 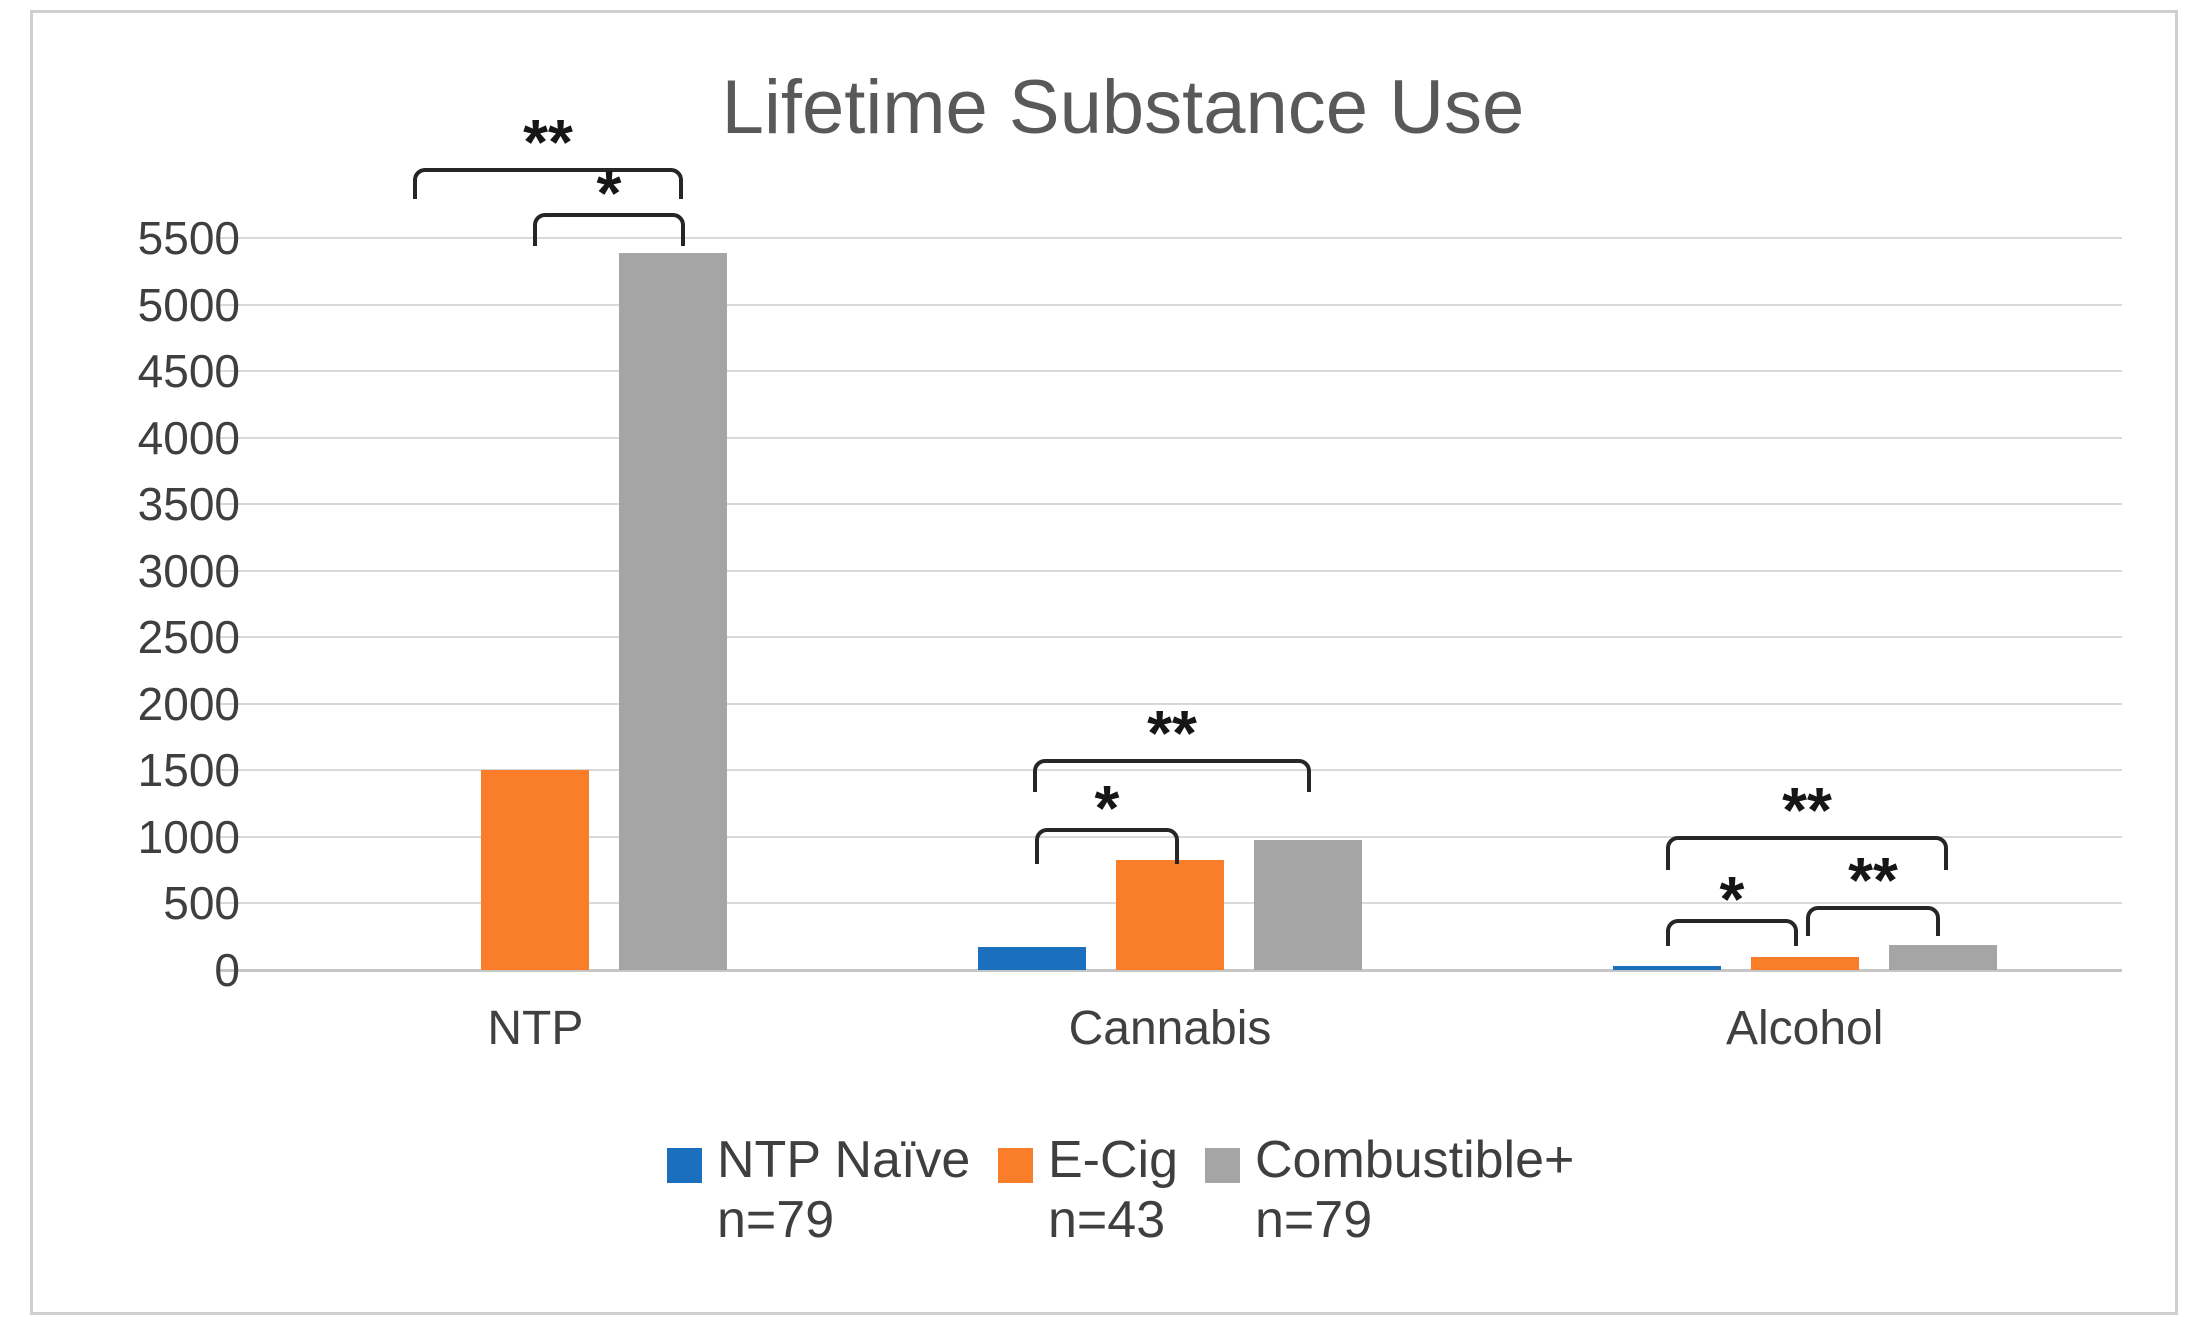 I want to click on bar-ntp-e-cig, so click(x=535, y=870).